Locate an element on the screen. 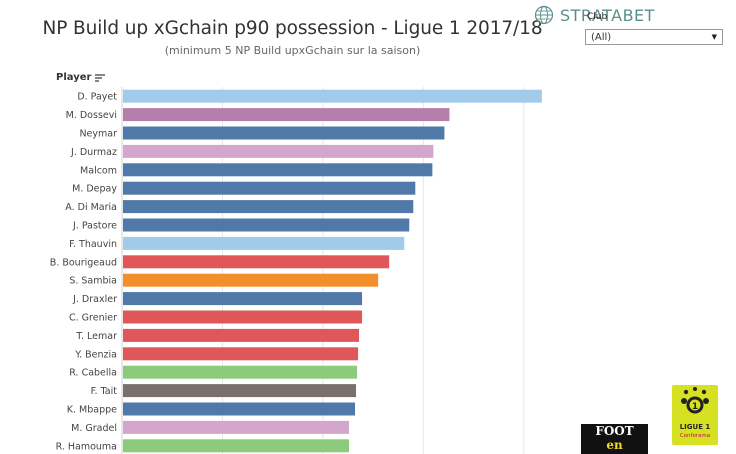 This screenshot has width=736, height=454. player-label: C. Grenier is located at coordinates (93, 318).